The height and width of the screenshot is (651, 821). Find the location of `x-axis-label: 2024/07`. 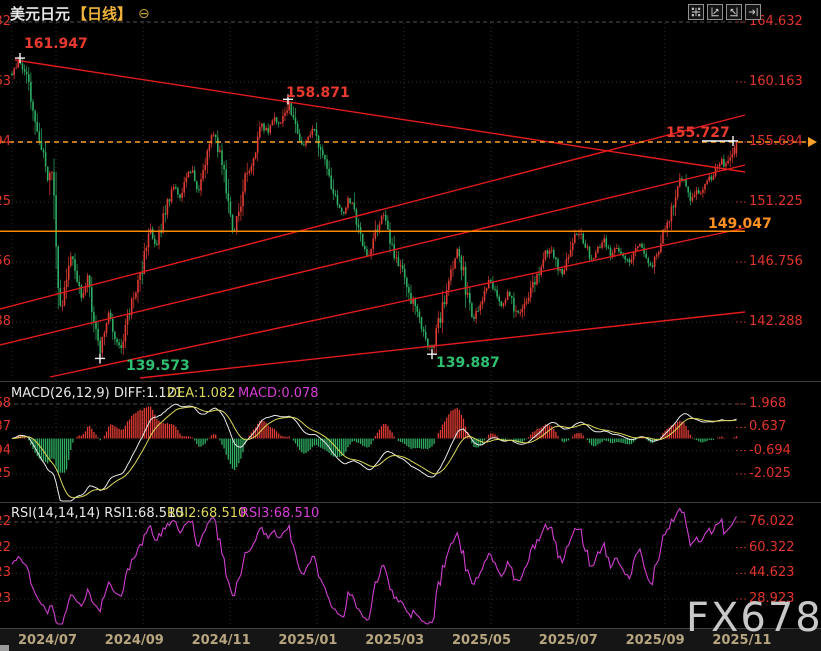

x-axis-label: 2024/07 is located at coordinates (48, 640).